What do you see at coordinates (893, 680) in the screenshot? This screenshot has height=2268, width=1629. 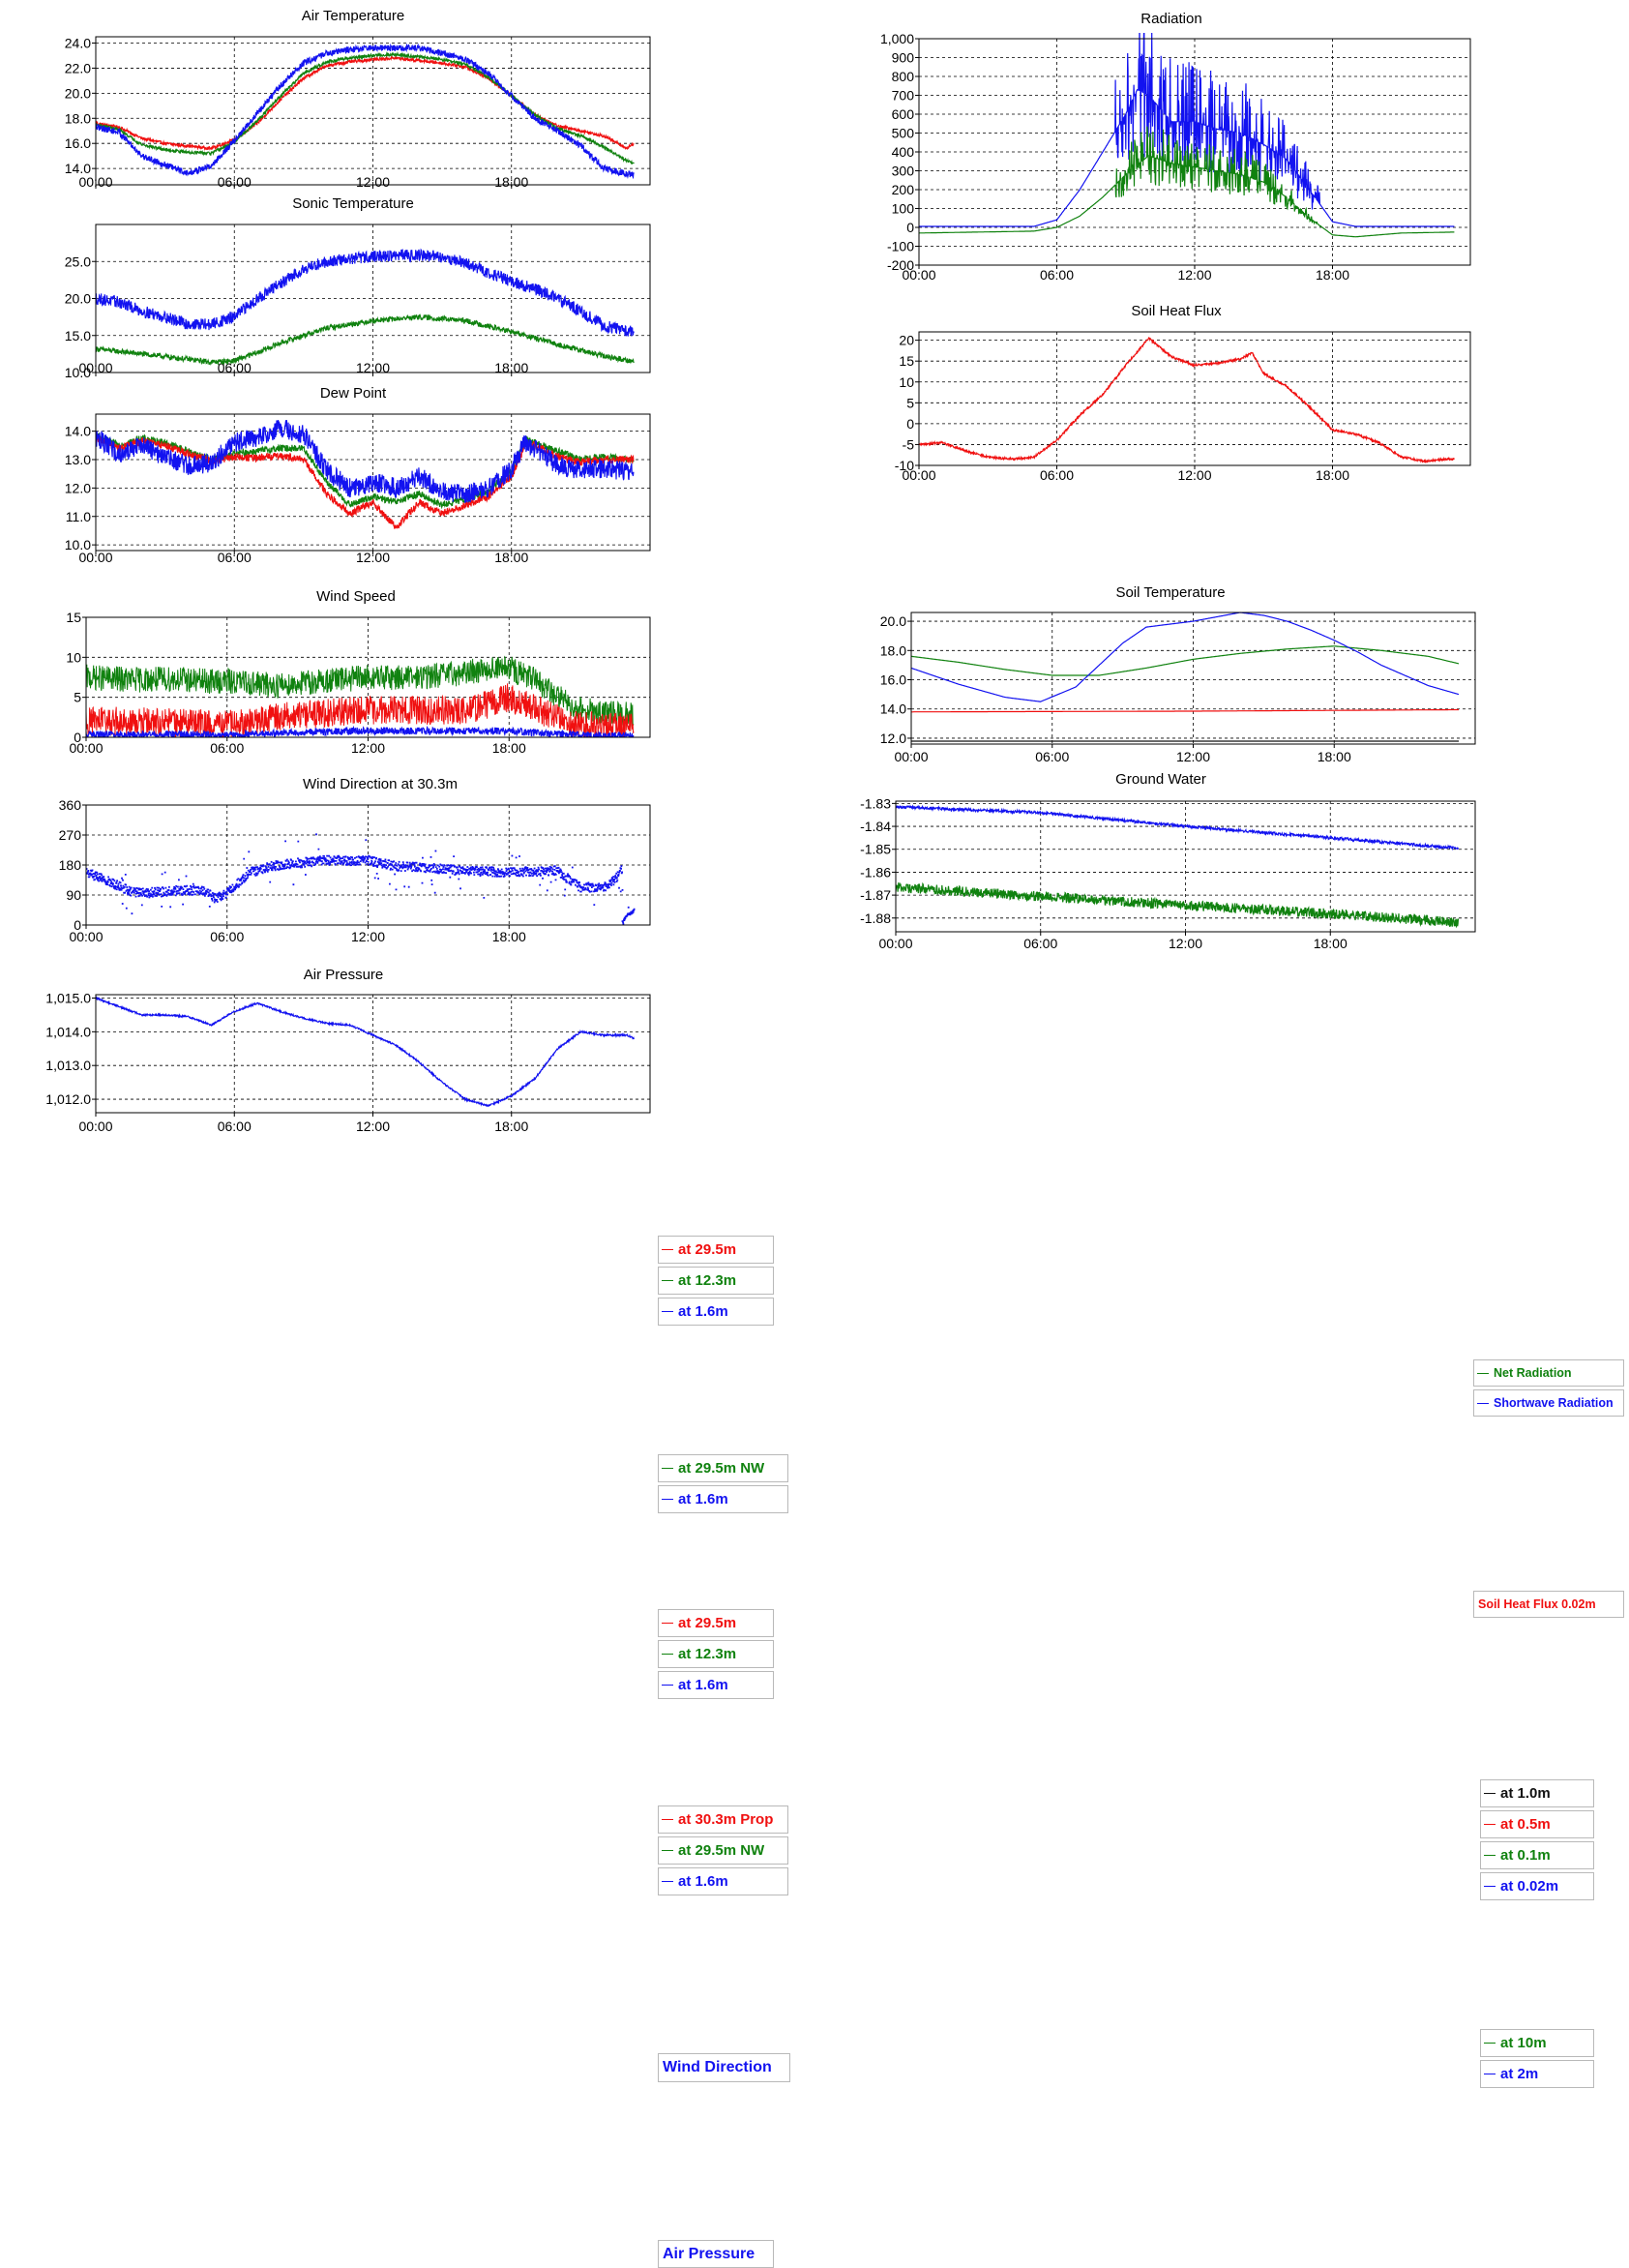 I see `soil-temperature-ytick-label: 16.0` at bounding box center [893, 680].